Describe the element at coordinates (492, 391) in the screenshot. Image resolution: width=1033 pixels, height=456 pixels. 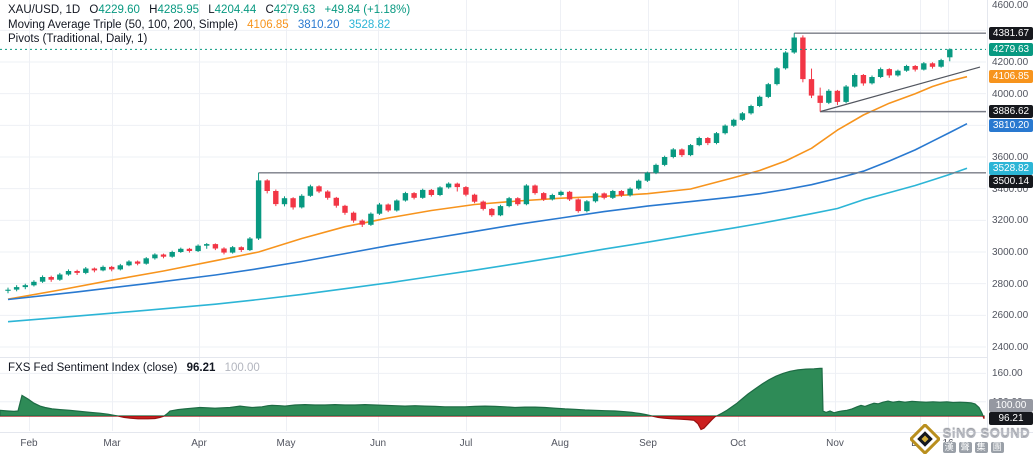
I see `sentiment-area-positive` at that location.